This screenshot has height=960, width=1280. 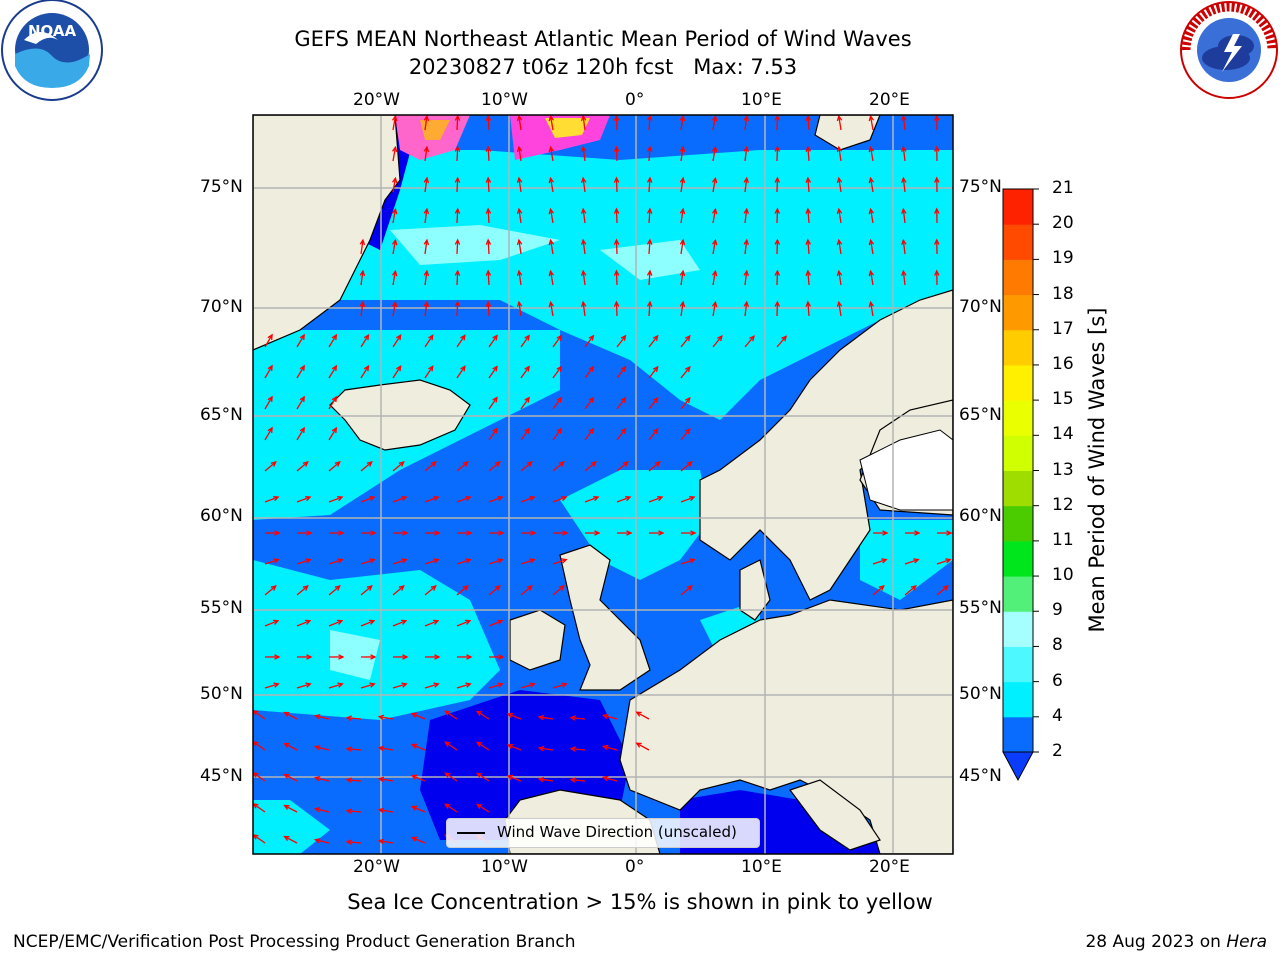 I want to click on lon-label-bottom-10w: 10°W, so click(x=504, y=867).